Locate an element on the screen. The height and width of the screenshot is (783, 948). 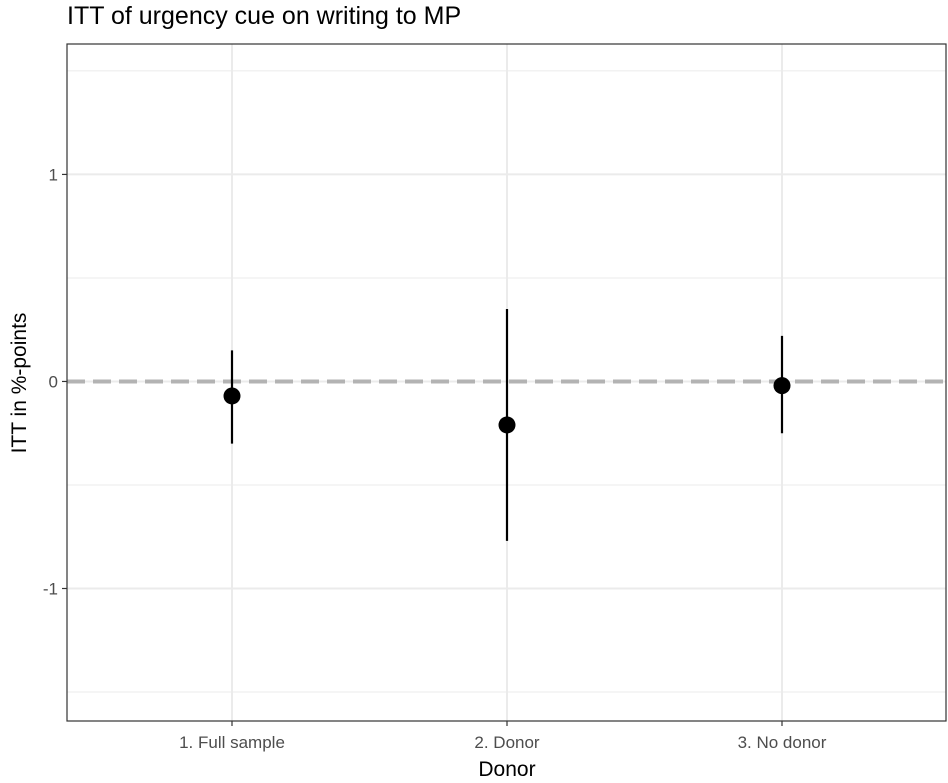
y-tick-label: 0 is located at coordinates (53, 381).